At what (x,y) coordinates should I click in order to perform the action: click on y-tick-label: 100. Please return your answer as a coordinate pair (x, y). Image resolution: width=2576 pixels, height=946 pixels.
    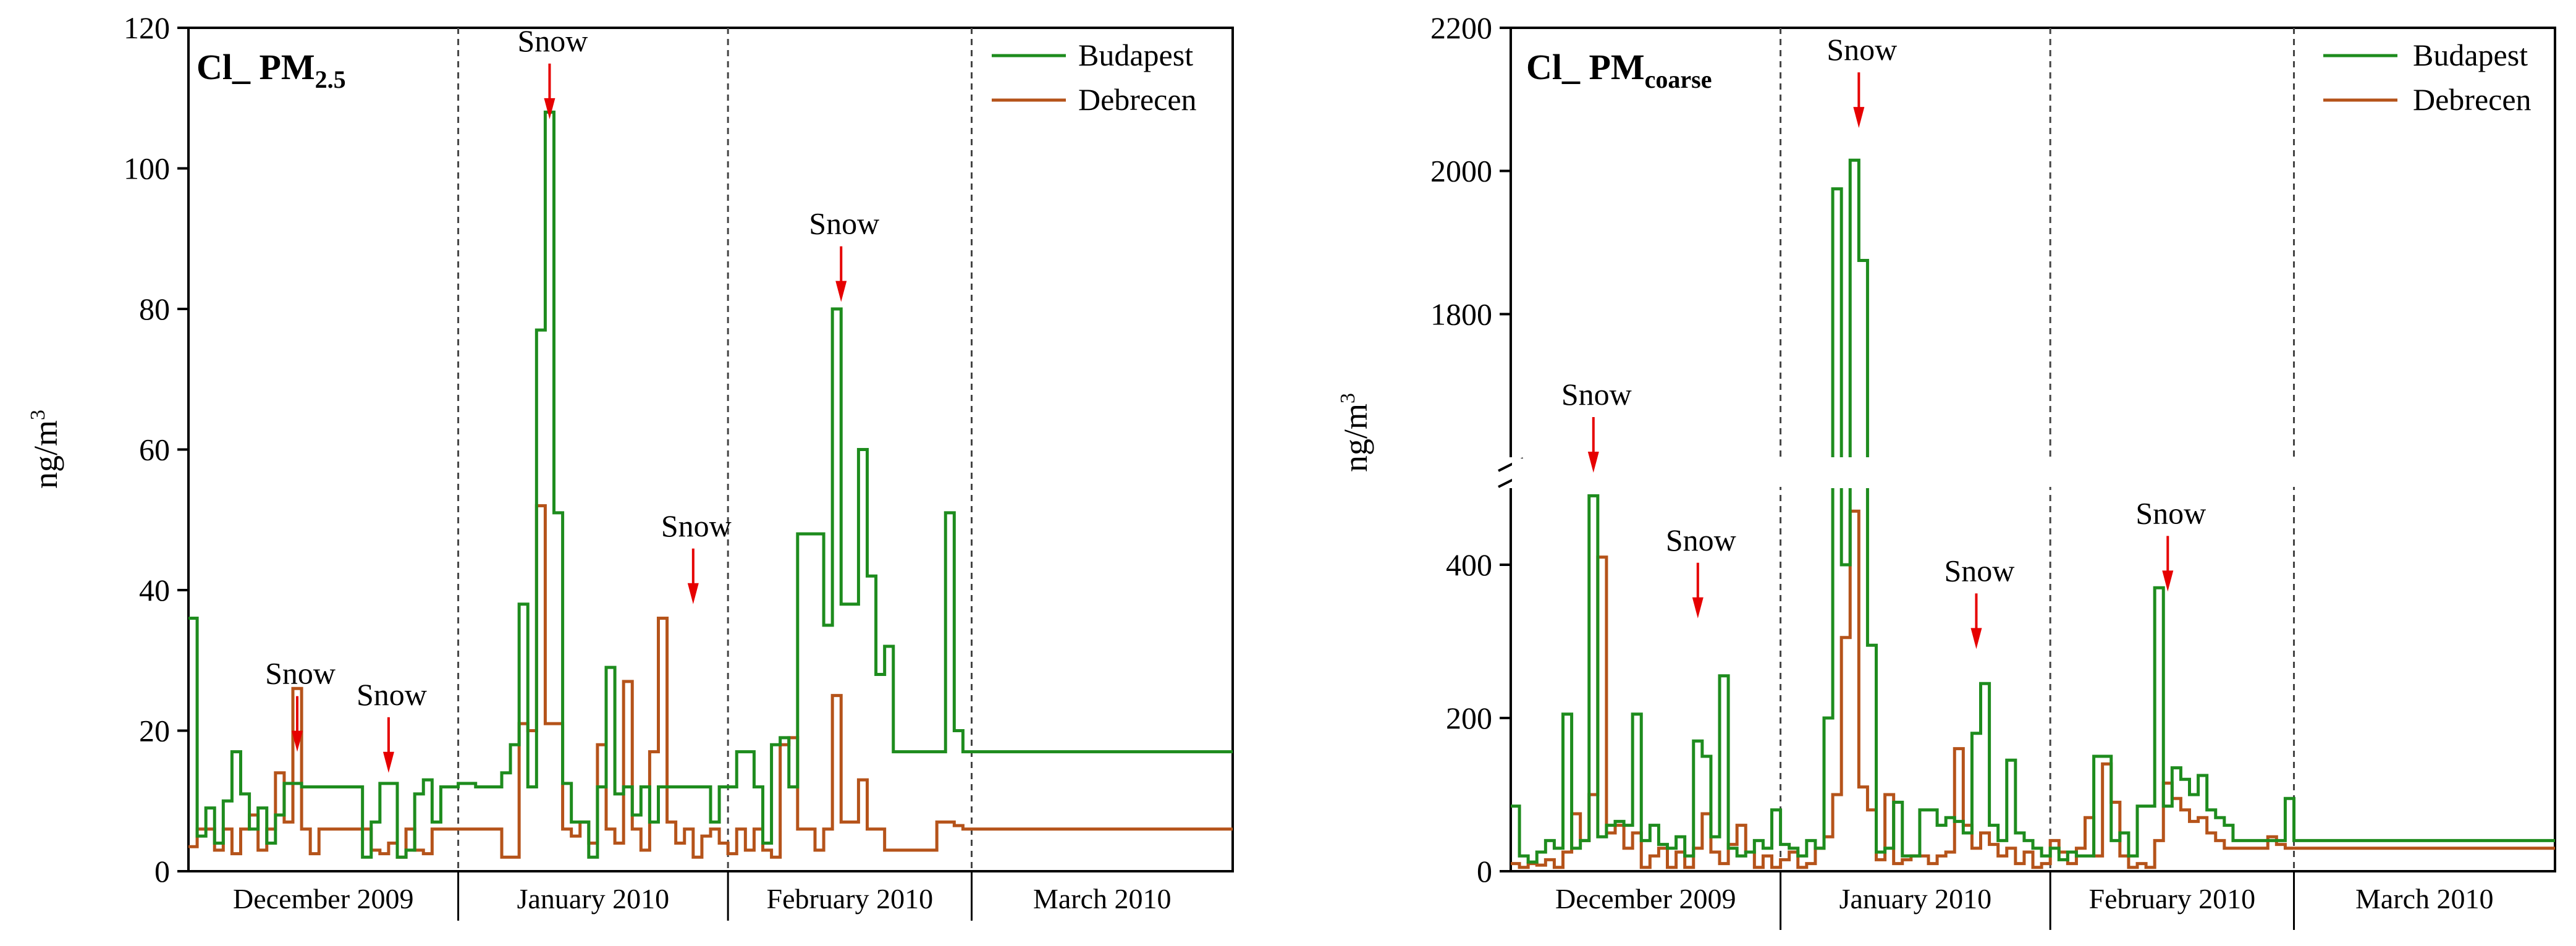
    Looking at the image, I should click on (147, 168).